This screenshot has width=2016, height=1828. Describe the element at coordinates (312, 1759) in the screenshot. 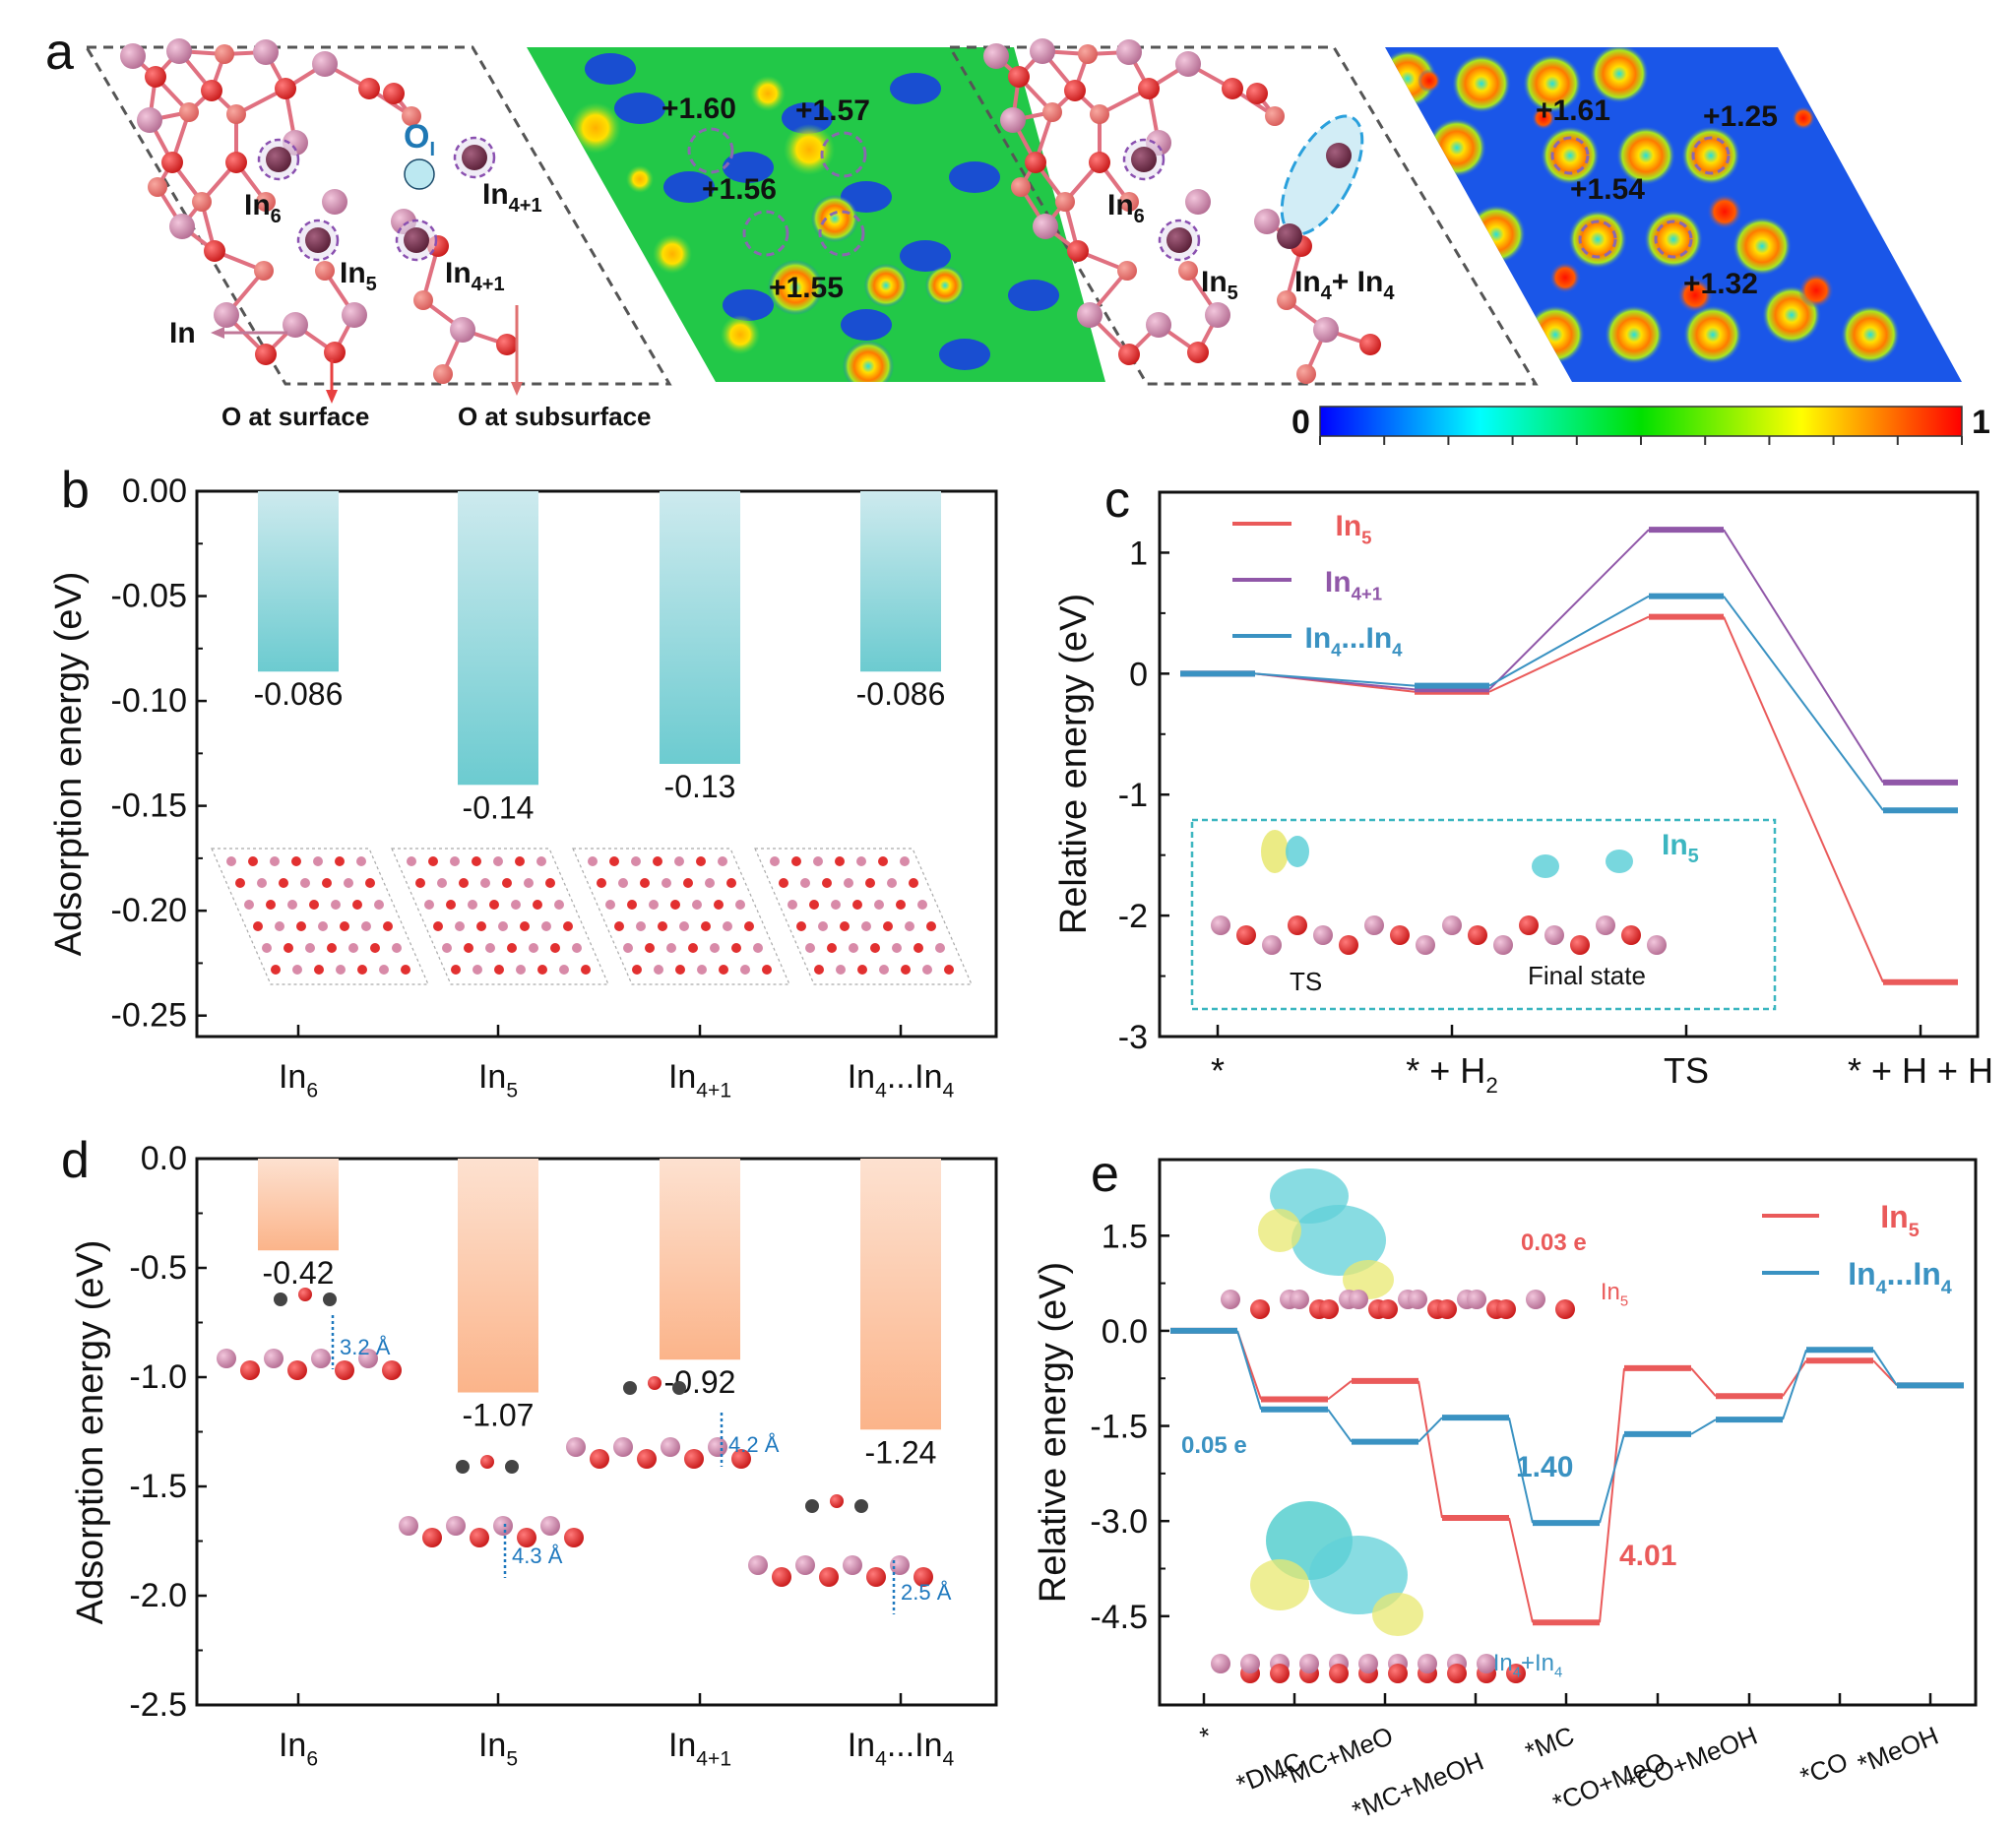

I see `label-subscript: 6` at that location.